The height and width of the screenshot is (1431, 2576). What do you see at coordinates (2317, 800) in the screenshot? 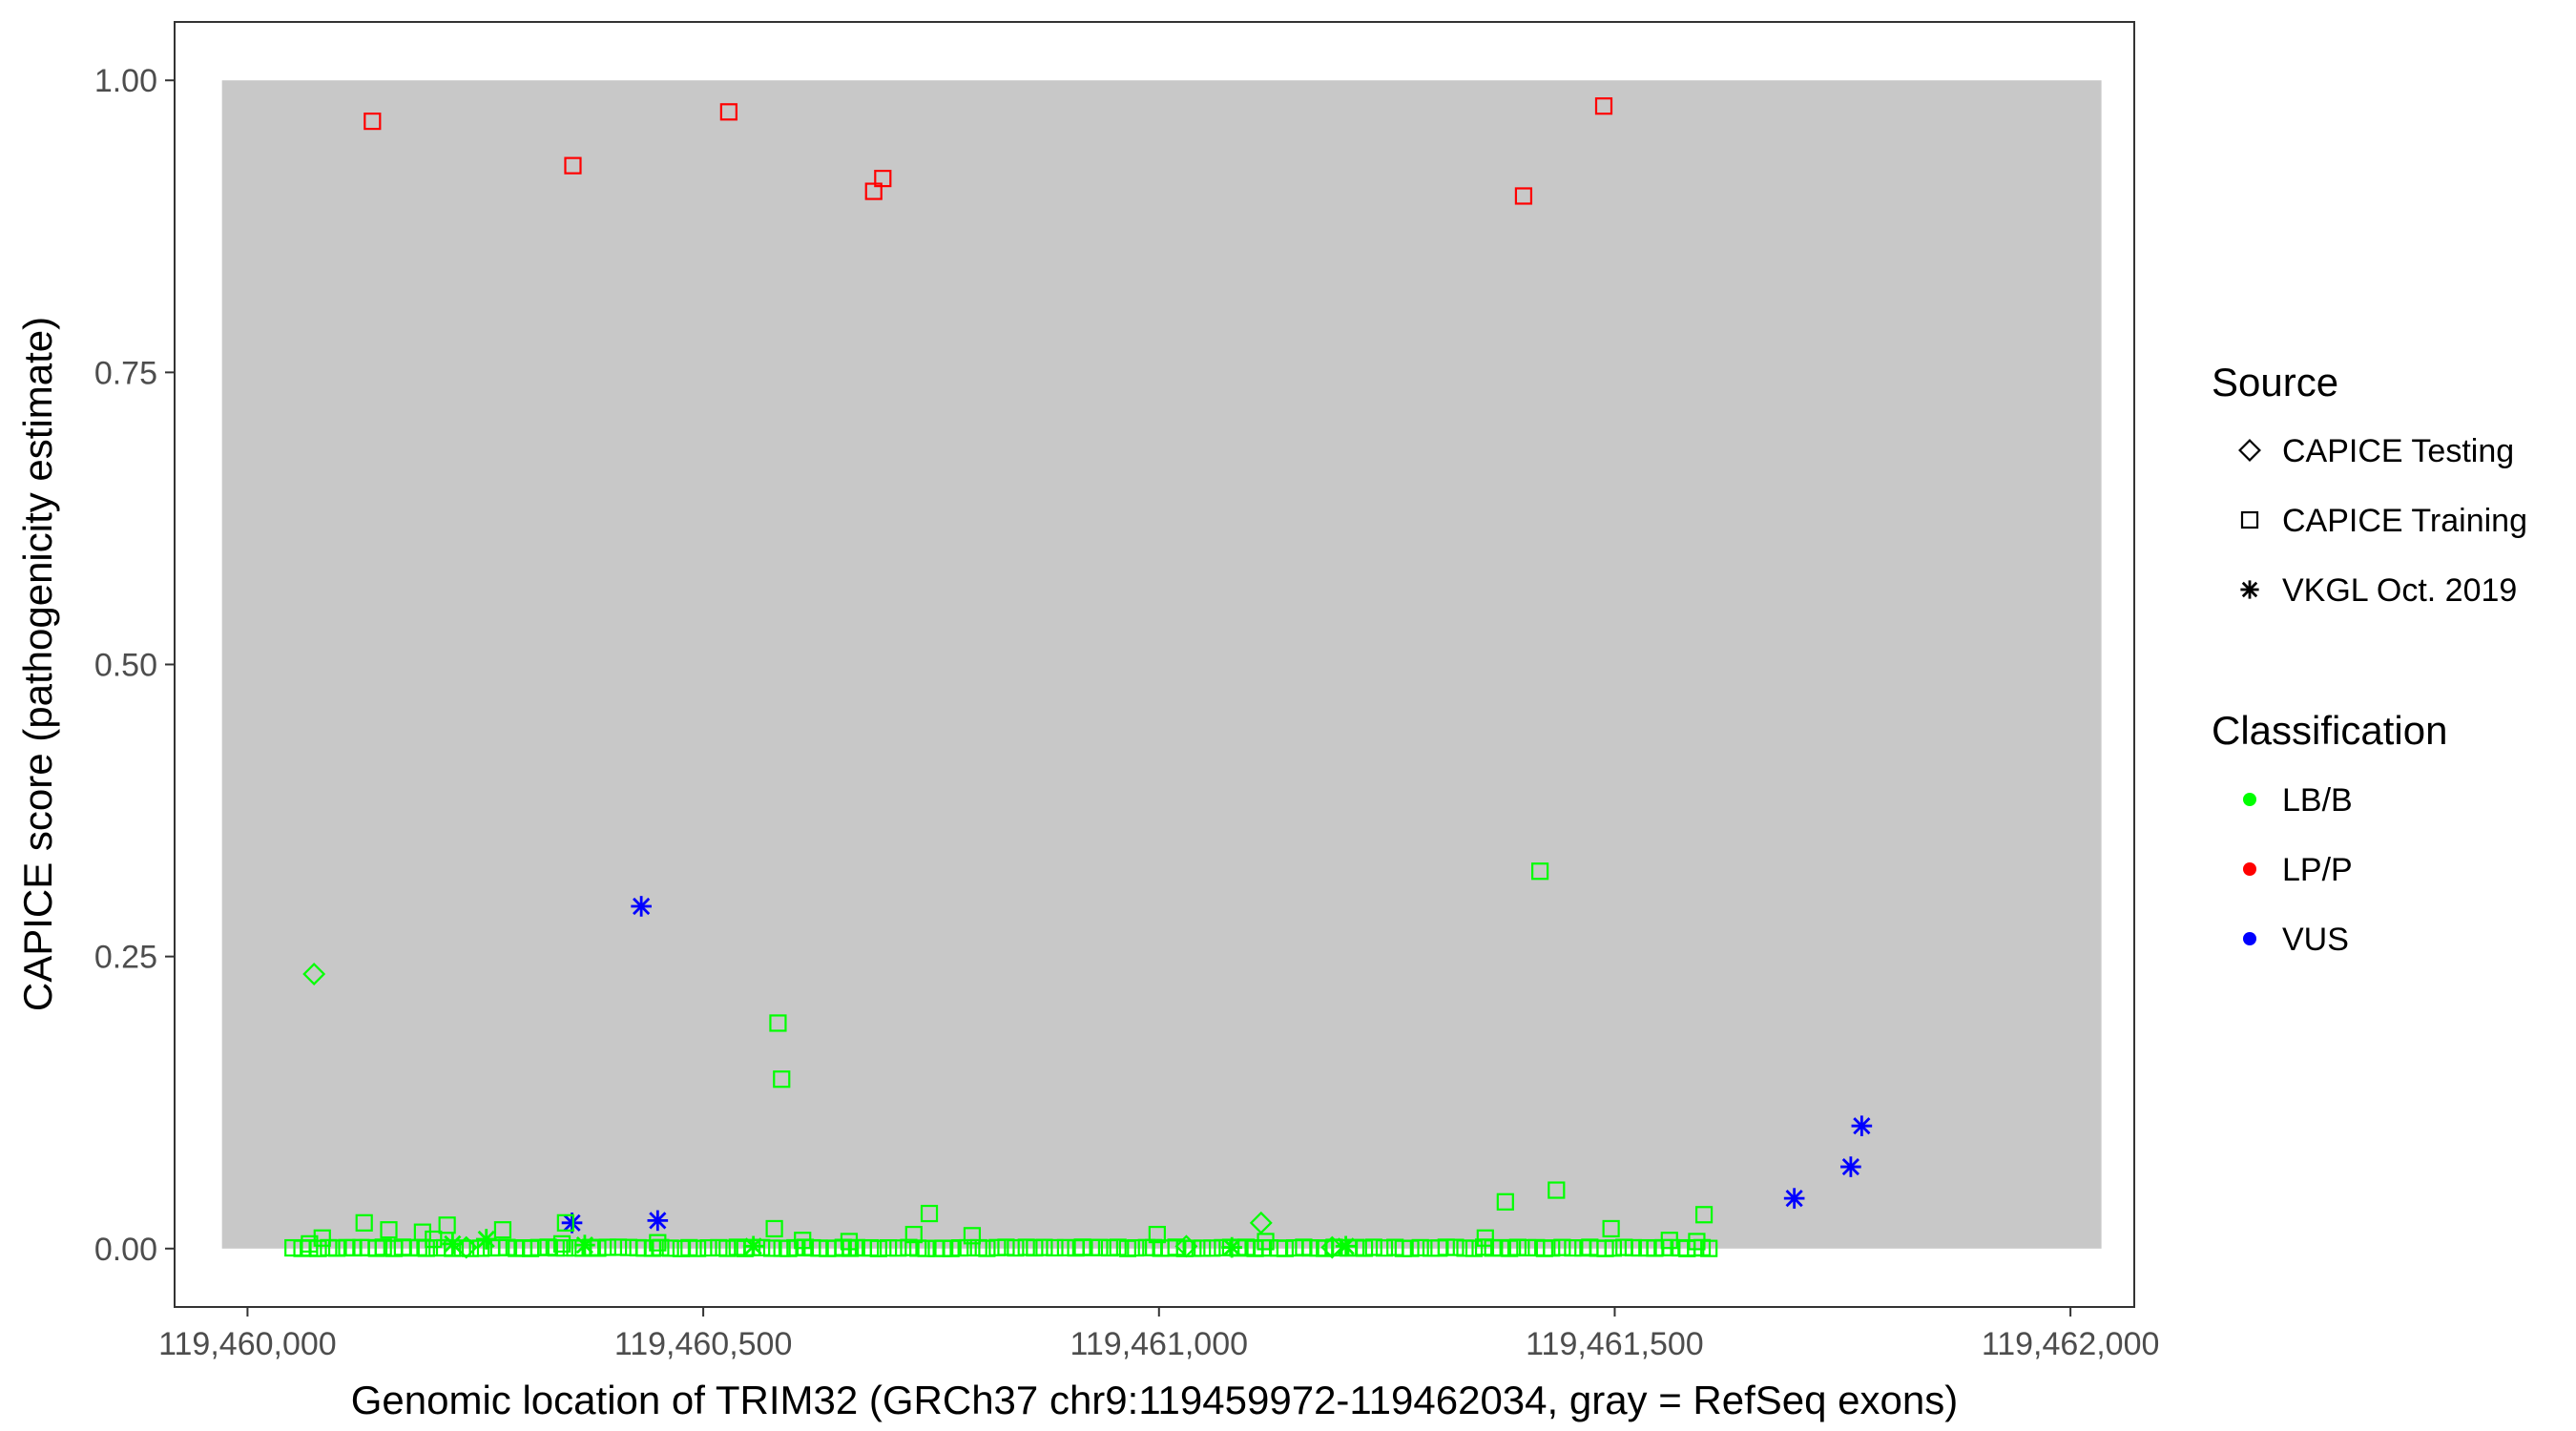
I see `legend-classification-label: LB/B` at bounding box center [2317, 800].